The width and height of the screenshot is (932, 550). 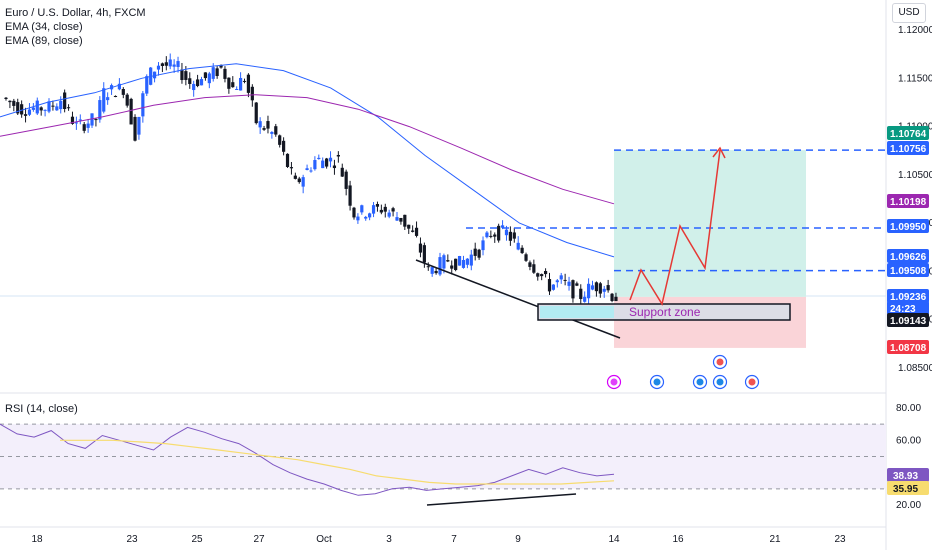 I want to click on rsi-tick-label: 80.00, so click(x=908, y=408).